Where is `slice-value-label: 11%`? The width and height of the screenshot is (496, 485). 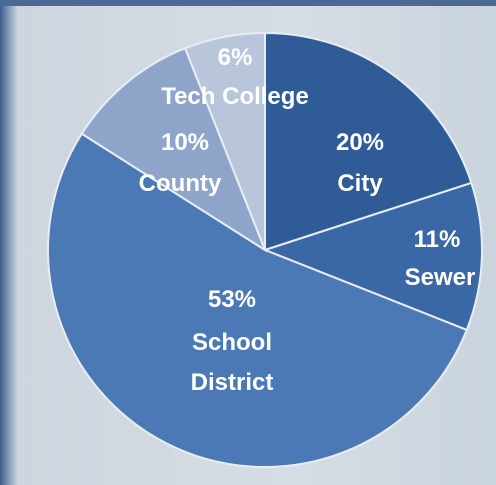 slice-value-label: 11% is located at coordinates (437, 239).